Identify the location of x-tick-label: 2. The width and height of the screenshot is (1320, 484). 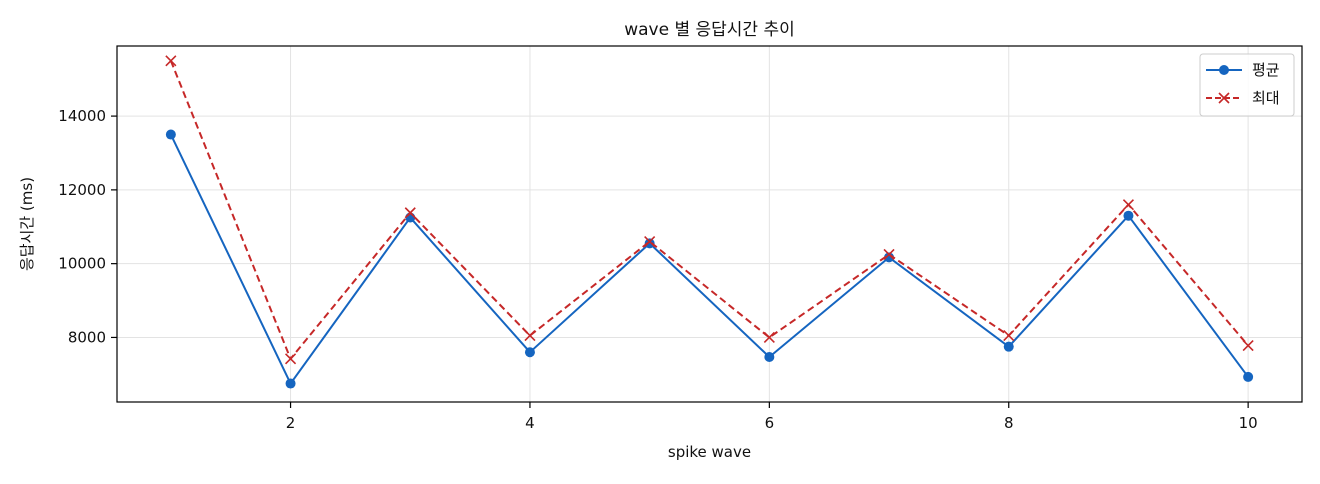
(291, 423).